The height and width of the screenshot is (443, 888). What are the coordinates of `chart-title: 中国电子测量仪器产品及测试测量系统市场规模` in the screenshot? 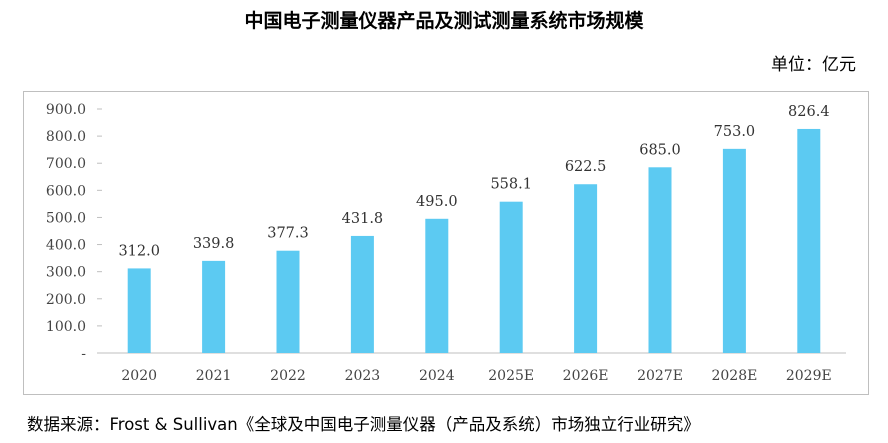 It's located at (444, 21).